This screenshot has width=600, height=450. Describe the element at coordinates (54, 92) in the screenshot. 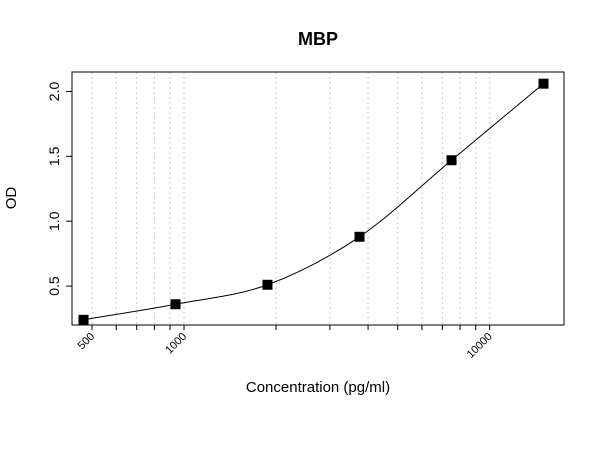

I see `y-tick-label: 2.0` at that location.